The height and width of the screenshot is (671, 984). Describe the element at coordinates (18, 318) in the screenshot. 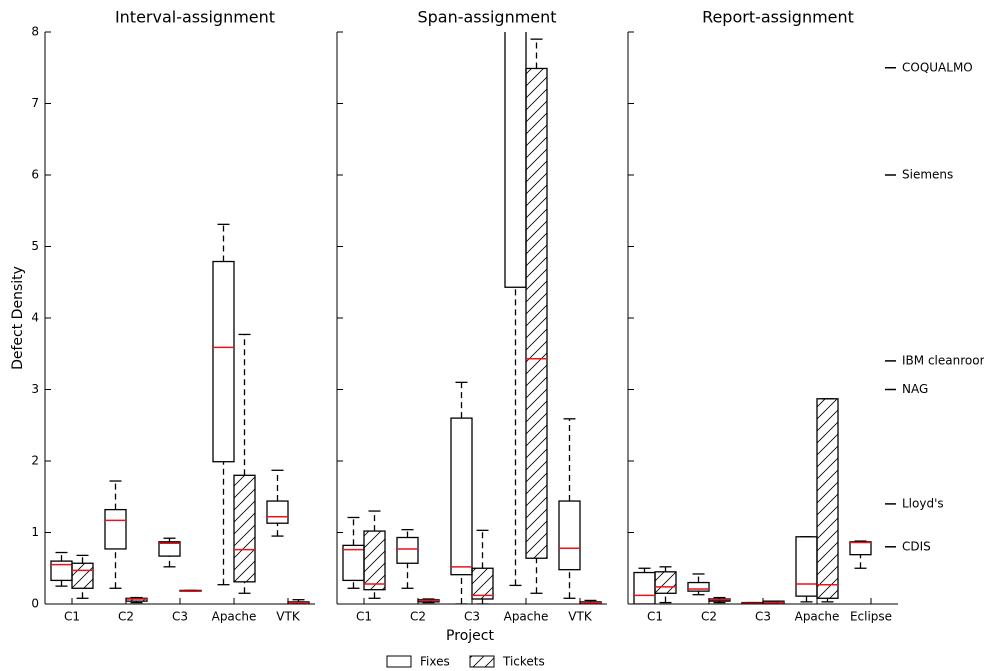

I see `y-axis-label: Defect Density` at that location.